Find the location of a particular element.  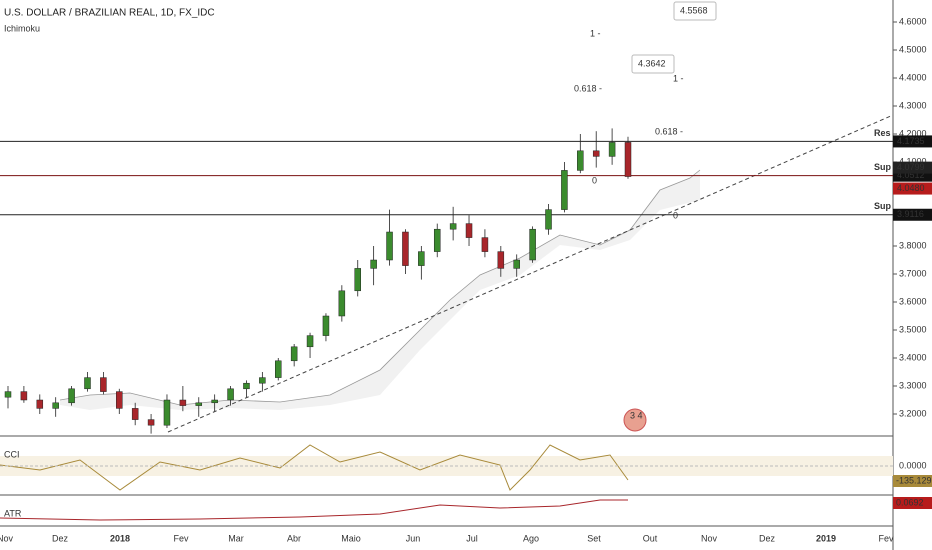

indicator-value-box is located at coordinates (912, 503).